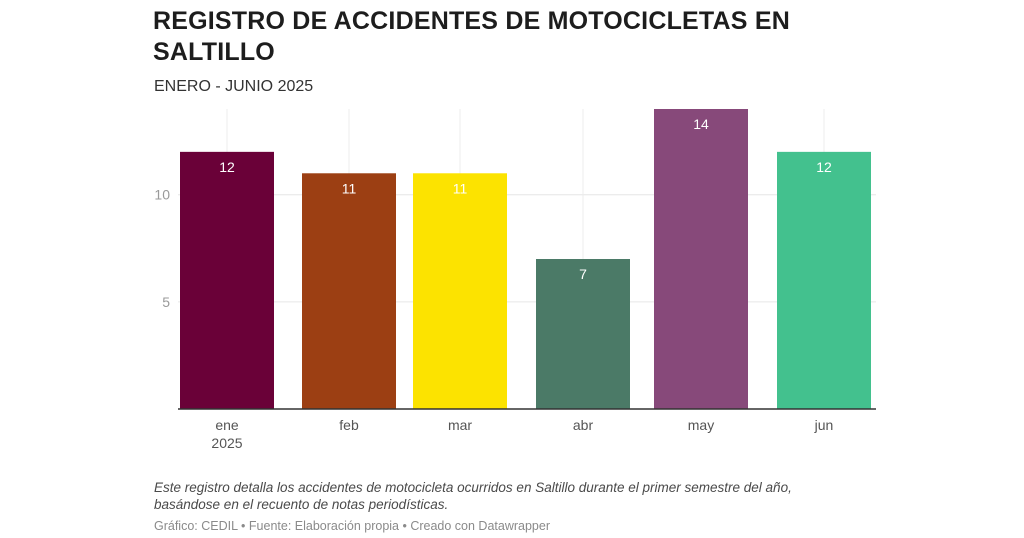 Image resolution: width=1024 pixels, height=538 pixels. Describe the element at coordinates (166, 302) in the screenshot. I see `y-tick-label: 5` at that location.